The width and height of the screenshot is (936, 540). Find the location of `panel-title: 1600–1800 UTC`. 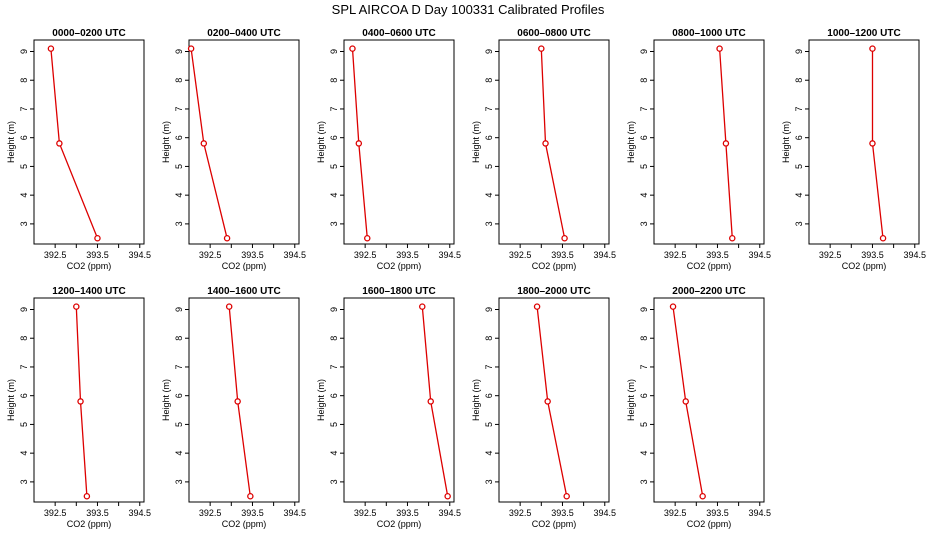

panel-title: 1600–1800 UTC is located at coordinates (398, 291).